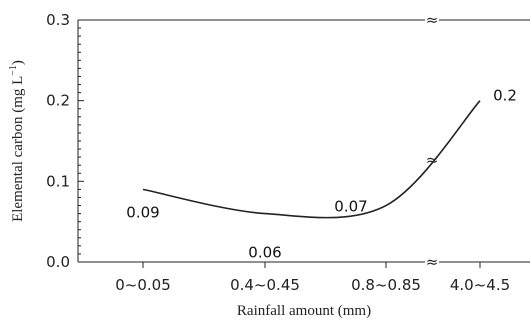 This screenshot has height=324, width=530. Describe the element at coordinates (480, 285) in the screenshot. I see `x-tick-label: 4.0~4.5` at that location.